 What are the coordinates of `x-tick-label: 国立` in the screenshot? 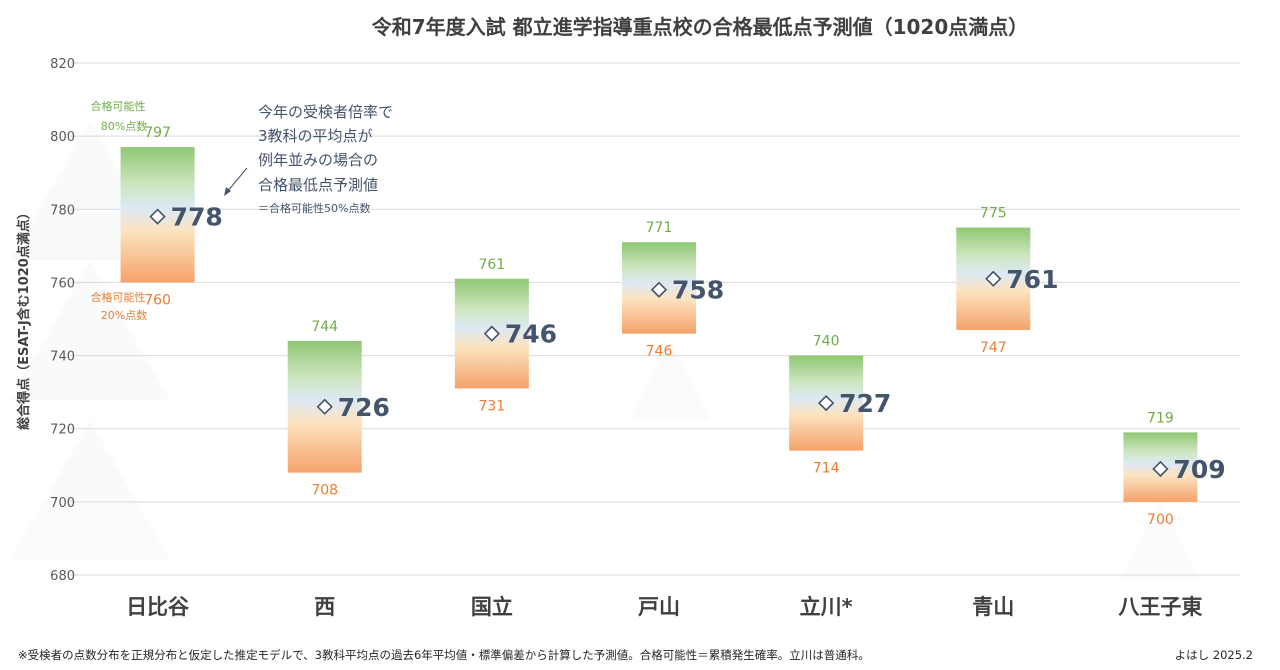 It's located at (492, 607).